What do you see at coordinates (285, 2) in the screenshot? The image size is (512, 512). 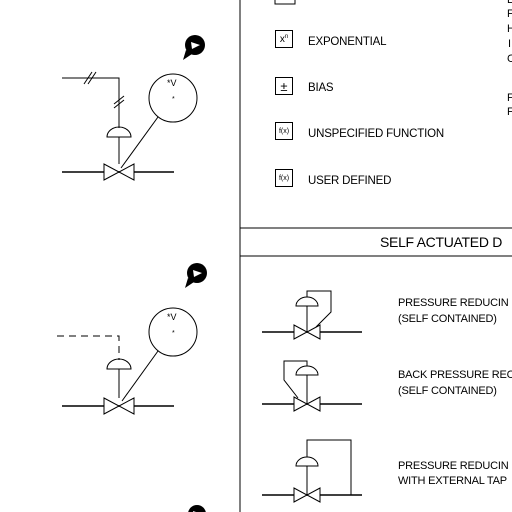 I see `top-symbol-box` at bounding box center [285, 2].